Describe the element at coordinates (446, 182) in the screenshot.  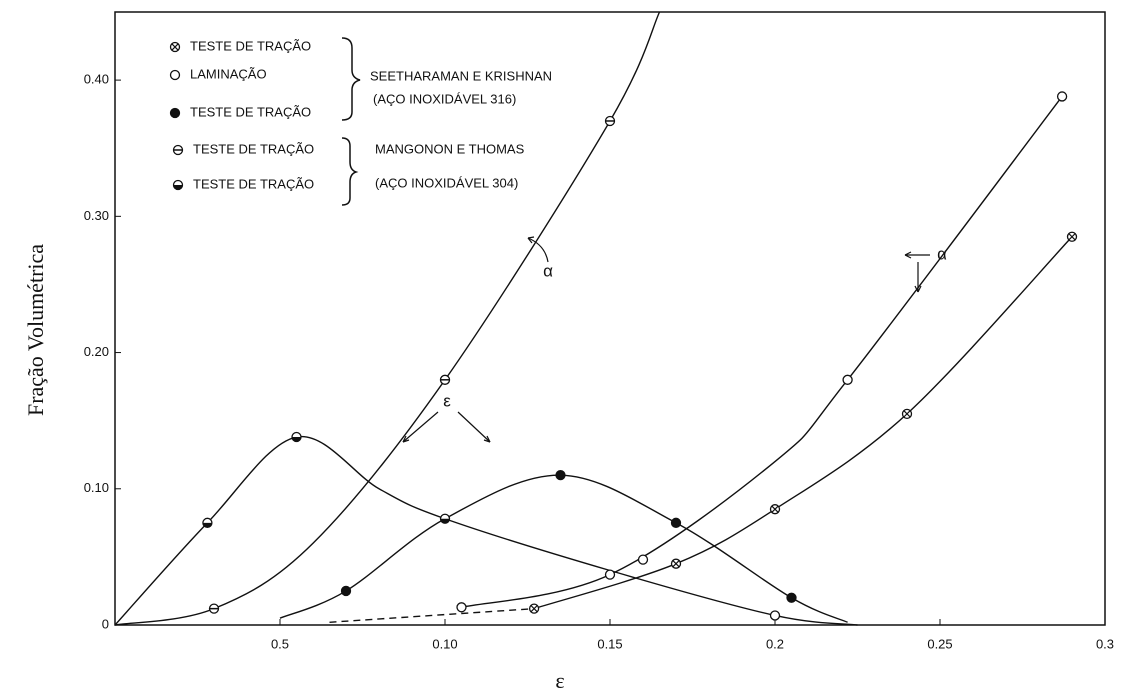
I see `legend-group-label: (AÇO INOXIDÁVEL 304)` at that location.